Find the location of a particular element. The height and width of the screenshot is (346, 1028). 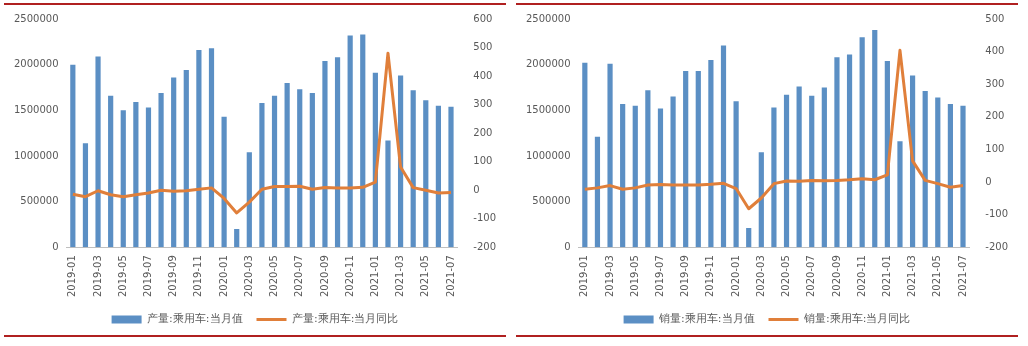

legend-label: 销量:乘用车:当月值 is located at coordinates (706, 319).